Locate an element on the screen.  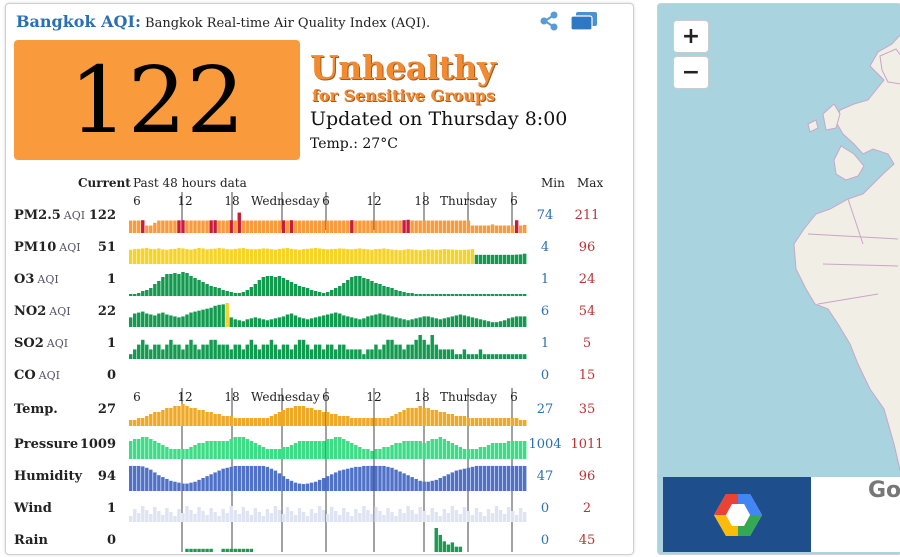
zoom-out-button: − is located at coordinates (691, 72).